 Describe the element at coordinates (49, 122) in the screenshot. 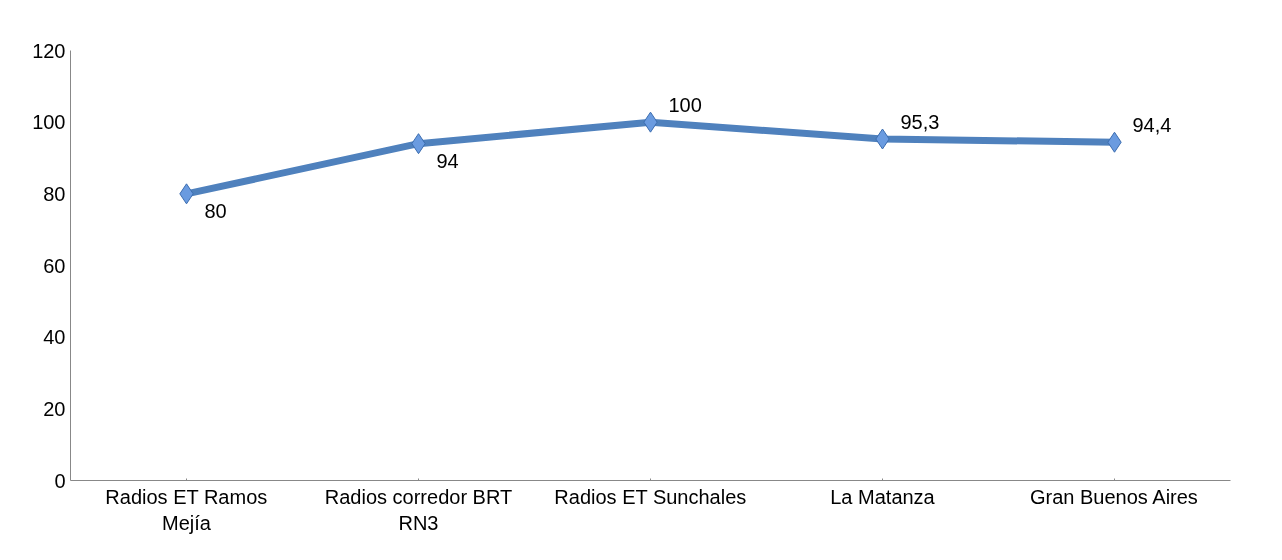

I see `y-tick-label: 100` at that location.